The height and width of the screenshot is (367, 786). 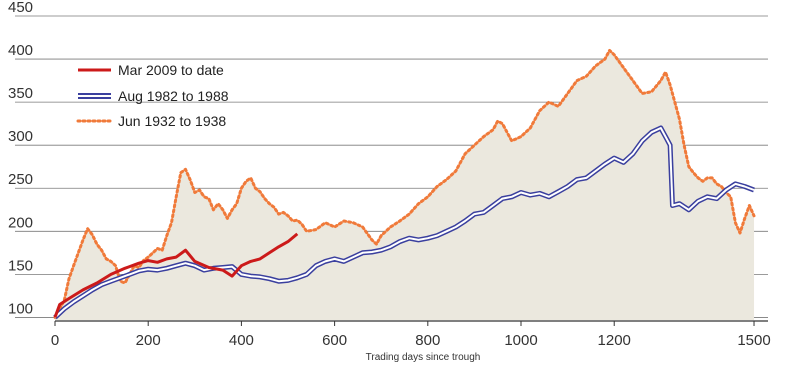 What do you see at coordinates (20, 50) in the screenshot?
I see `y-tick-label-400: 400` at bounding box center [20, 50].